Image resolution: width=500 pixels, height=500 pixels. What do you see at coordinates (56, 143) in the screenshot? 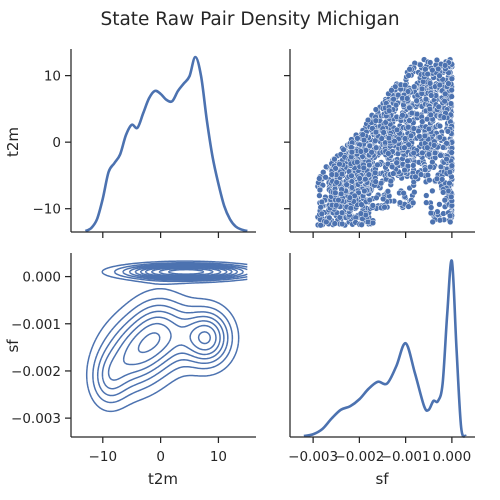
I see `t2m-y-tick-label: 0` at bounding box center [56, 143].